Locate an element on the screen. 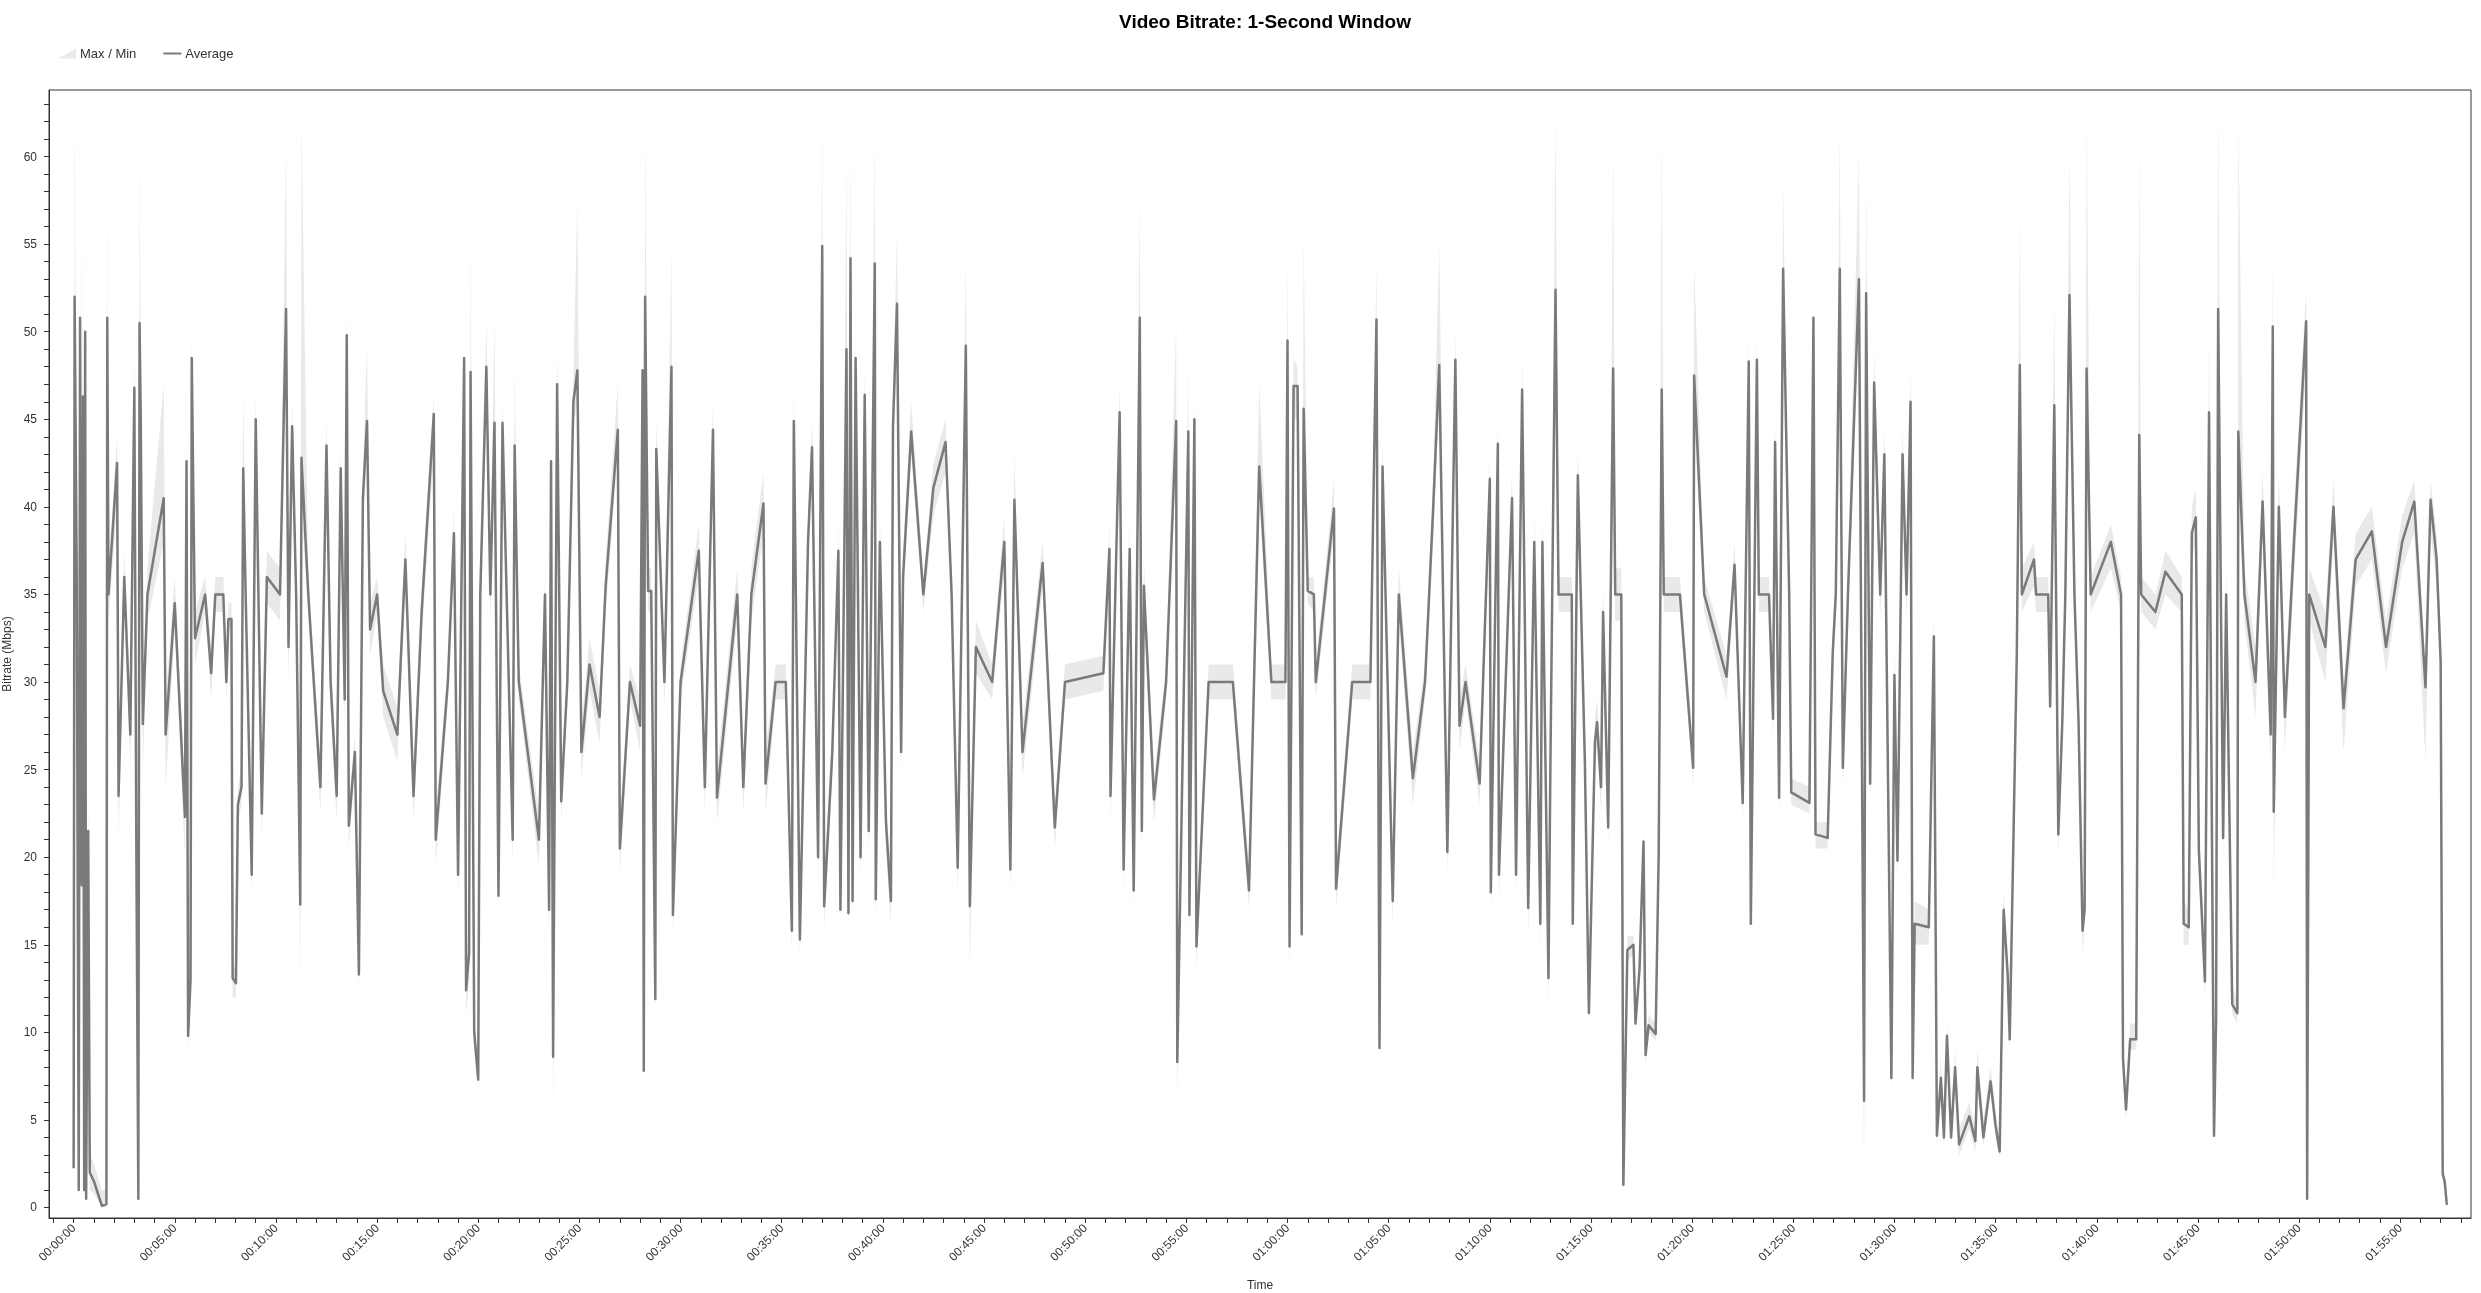 This screenshot has width=2481, height=1293. y-tick-label: 25 is located at coordinates (30, 769).